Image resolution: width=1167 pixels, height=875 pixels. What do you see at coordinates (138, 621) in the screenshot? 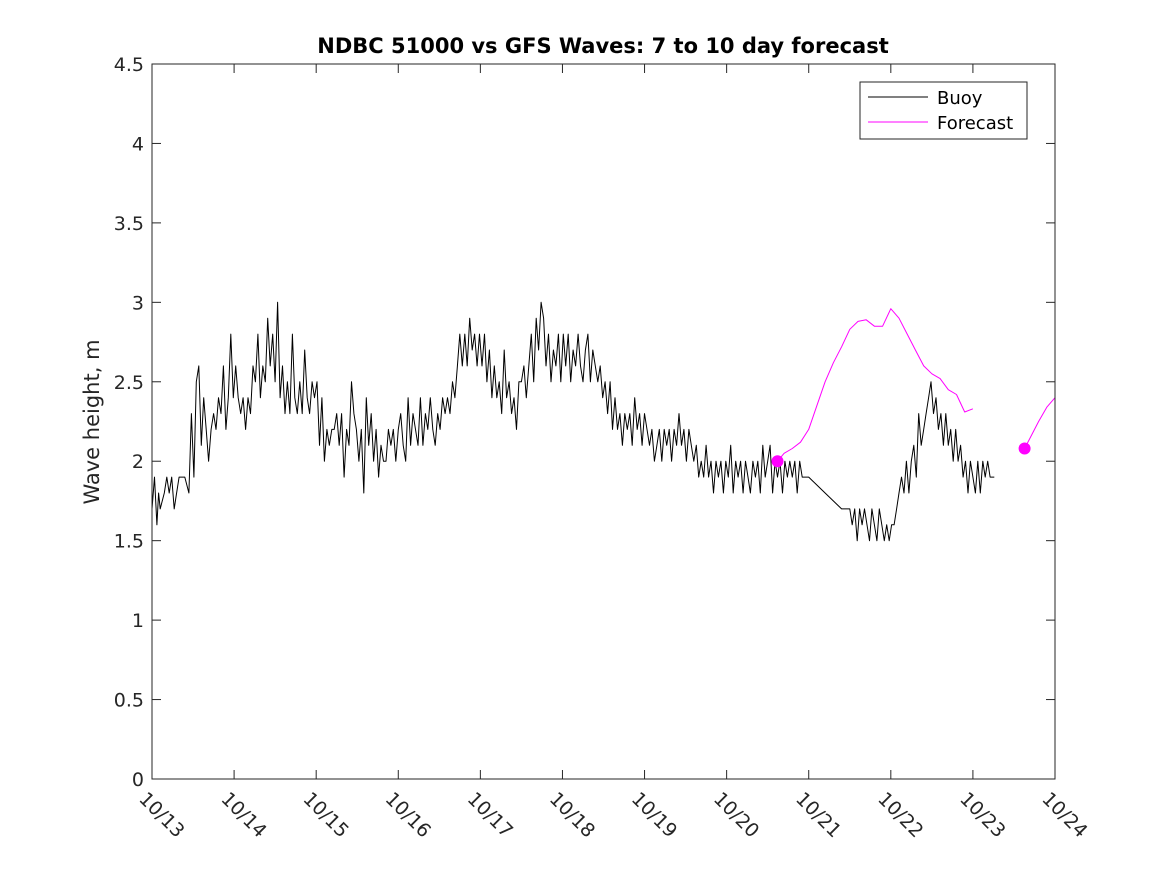
I see `y-tick-label: 1` at bounding box center [138, 621].